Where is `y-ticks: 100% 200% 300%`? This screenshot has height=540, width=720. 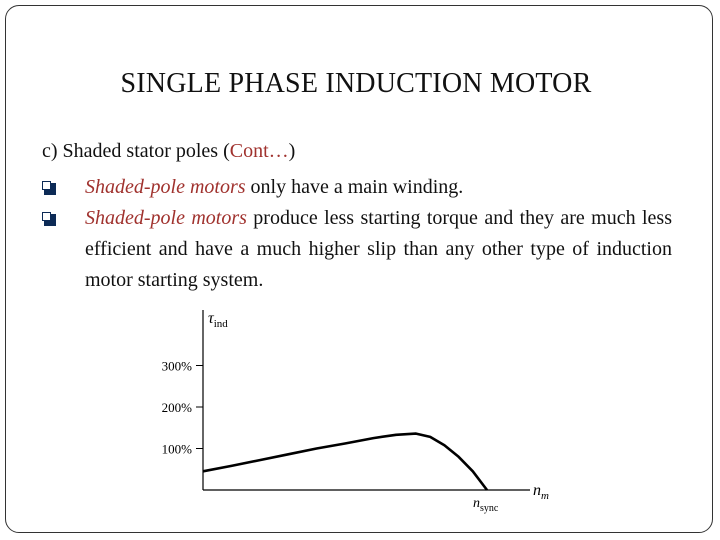
y-ticks: 100% 200% 300% is located at coordinates (182, 408).